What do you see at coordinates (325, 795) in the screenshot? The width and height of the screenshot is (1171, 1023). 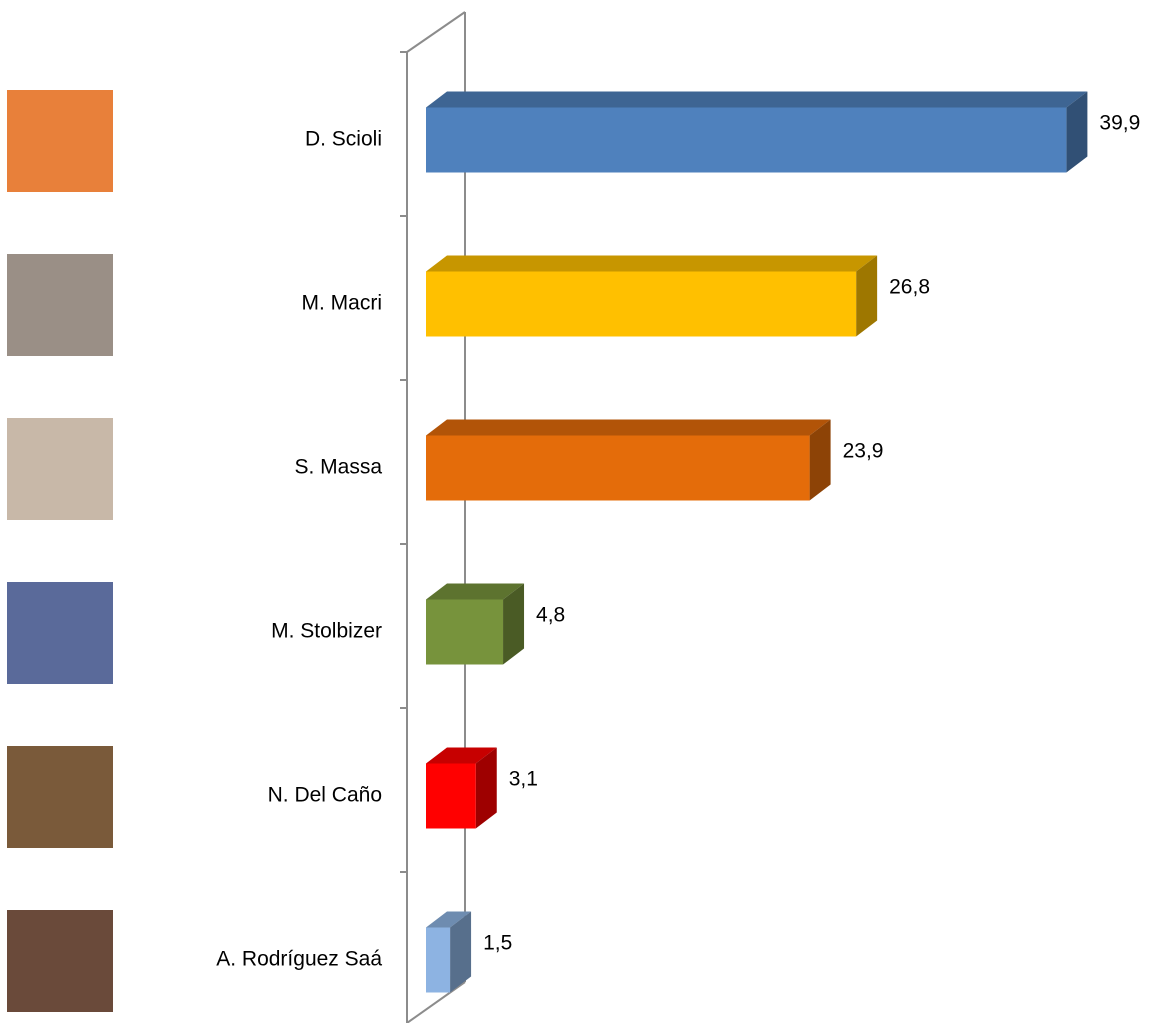 I see `category-label: N. Del Caño` at bounding box center [325, 795].